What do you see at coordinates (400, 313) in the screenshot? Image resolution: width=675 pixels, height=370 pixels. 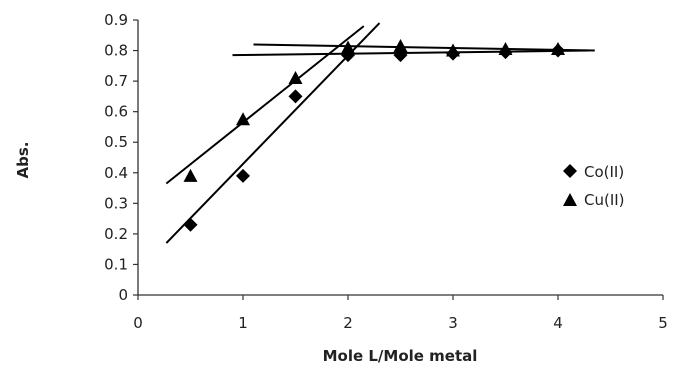 I see `x-ticks: 0 1 2 3 4 5` at bounding box center [400, 313].